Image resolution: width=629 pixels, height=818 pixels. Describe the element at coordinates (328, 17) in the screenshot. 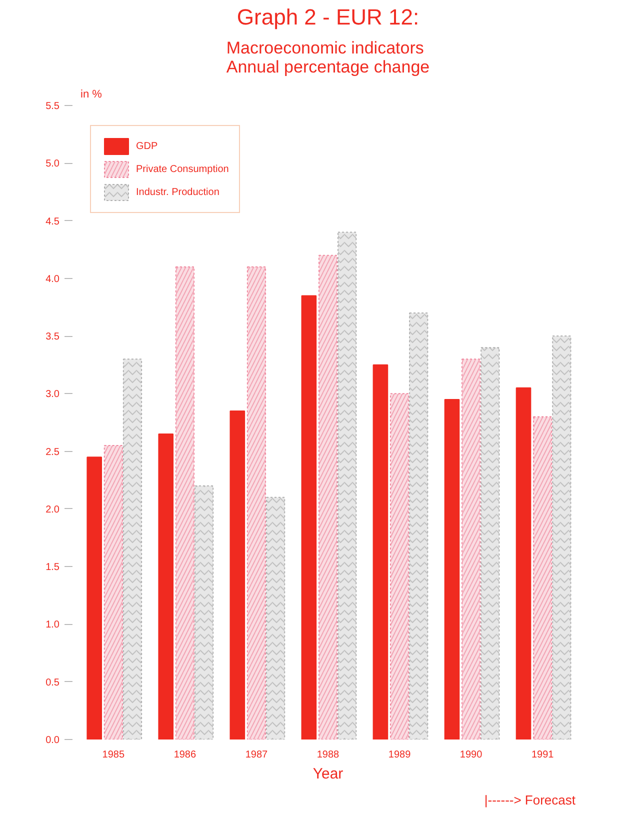

I see `chart-title: Graph 2 - EUR 12:` at that location.